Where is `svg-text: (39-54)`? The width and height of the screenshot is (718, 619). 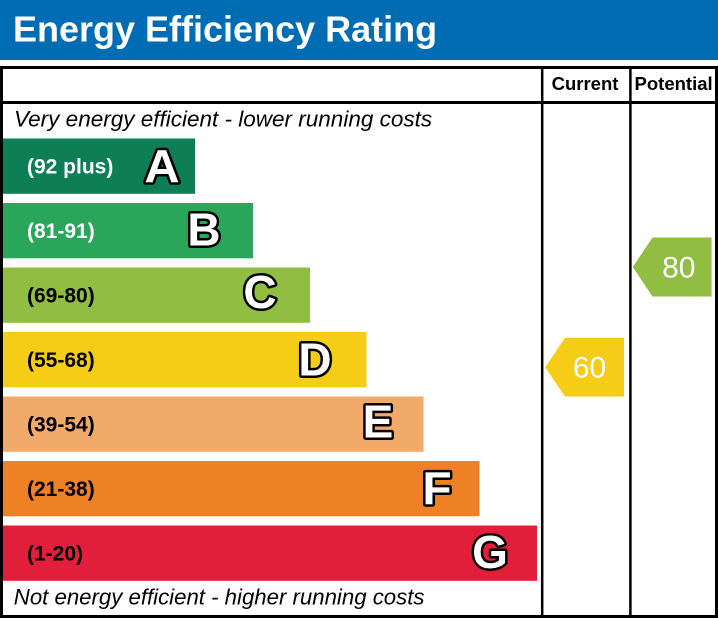 svg-text: (39-54) is located at coordinates (61, 425).